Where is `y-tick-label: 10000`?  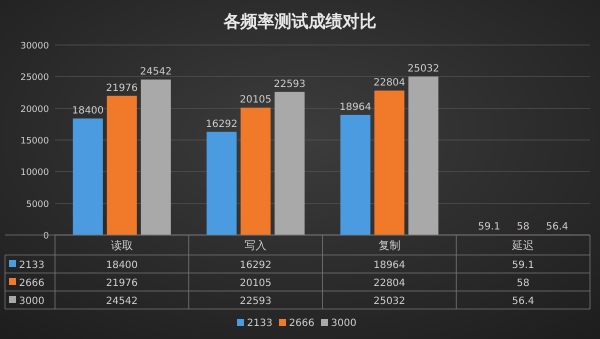 y-tick-label: 10000 is located at coordinates (35, 173).